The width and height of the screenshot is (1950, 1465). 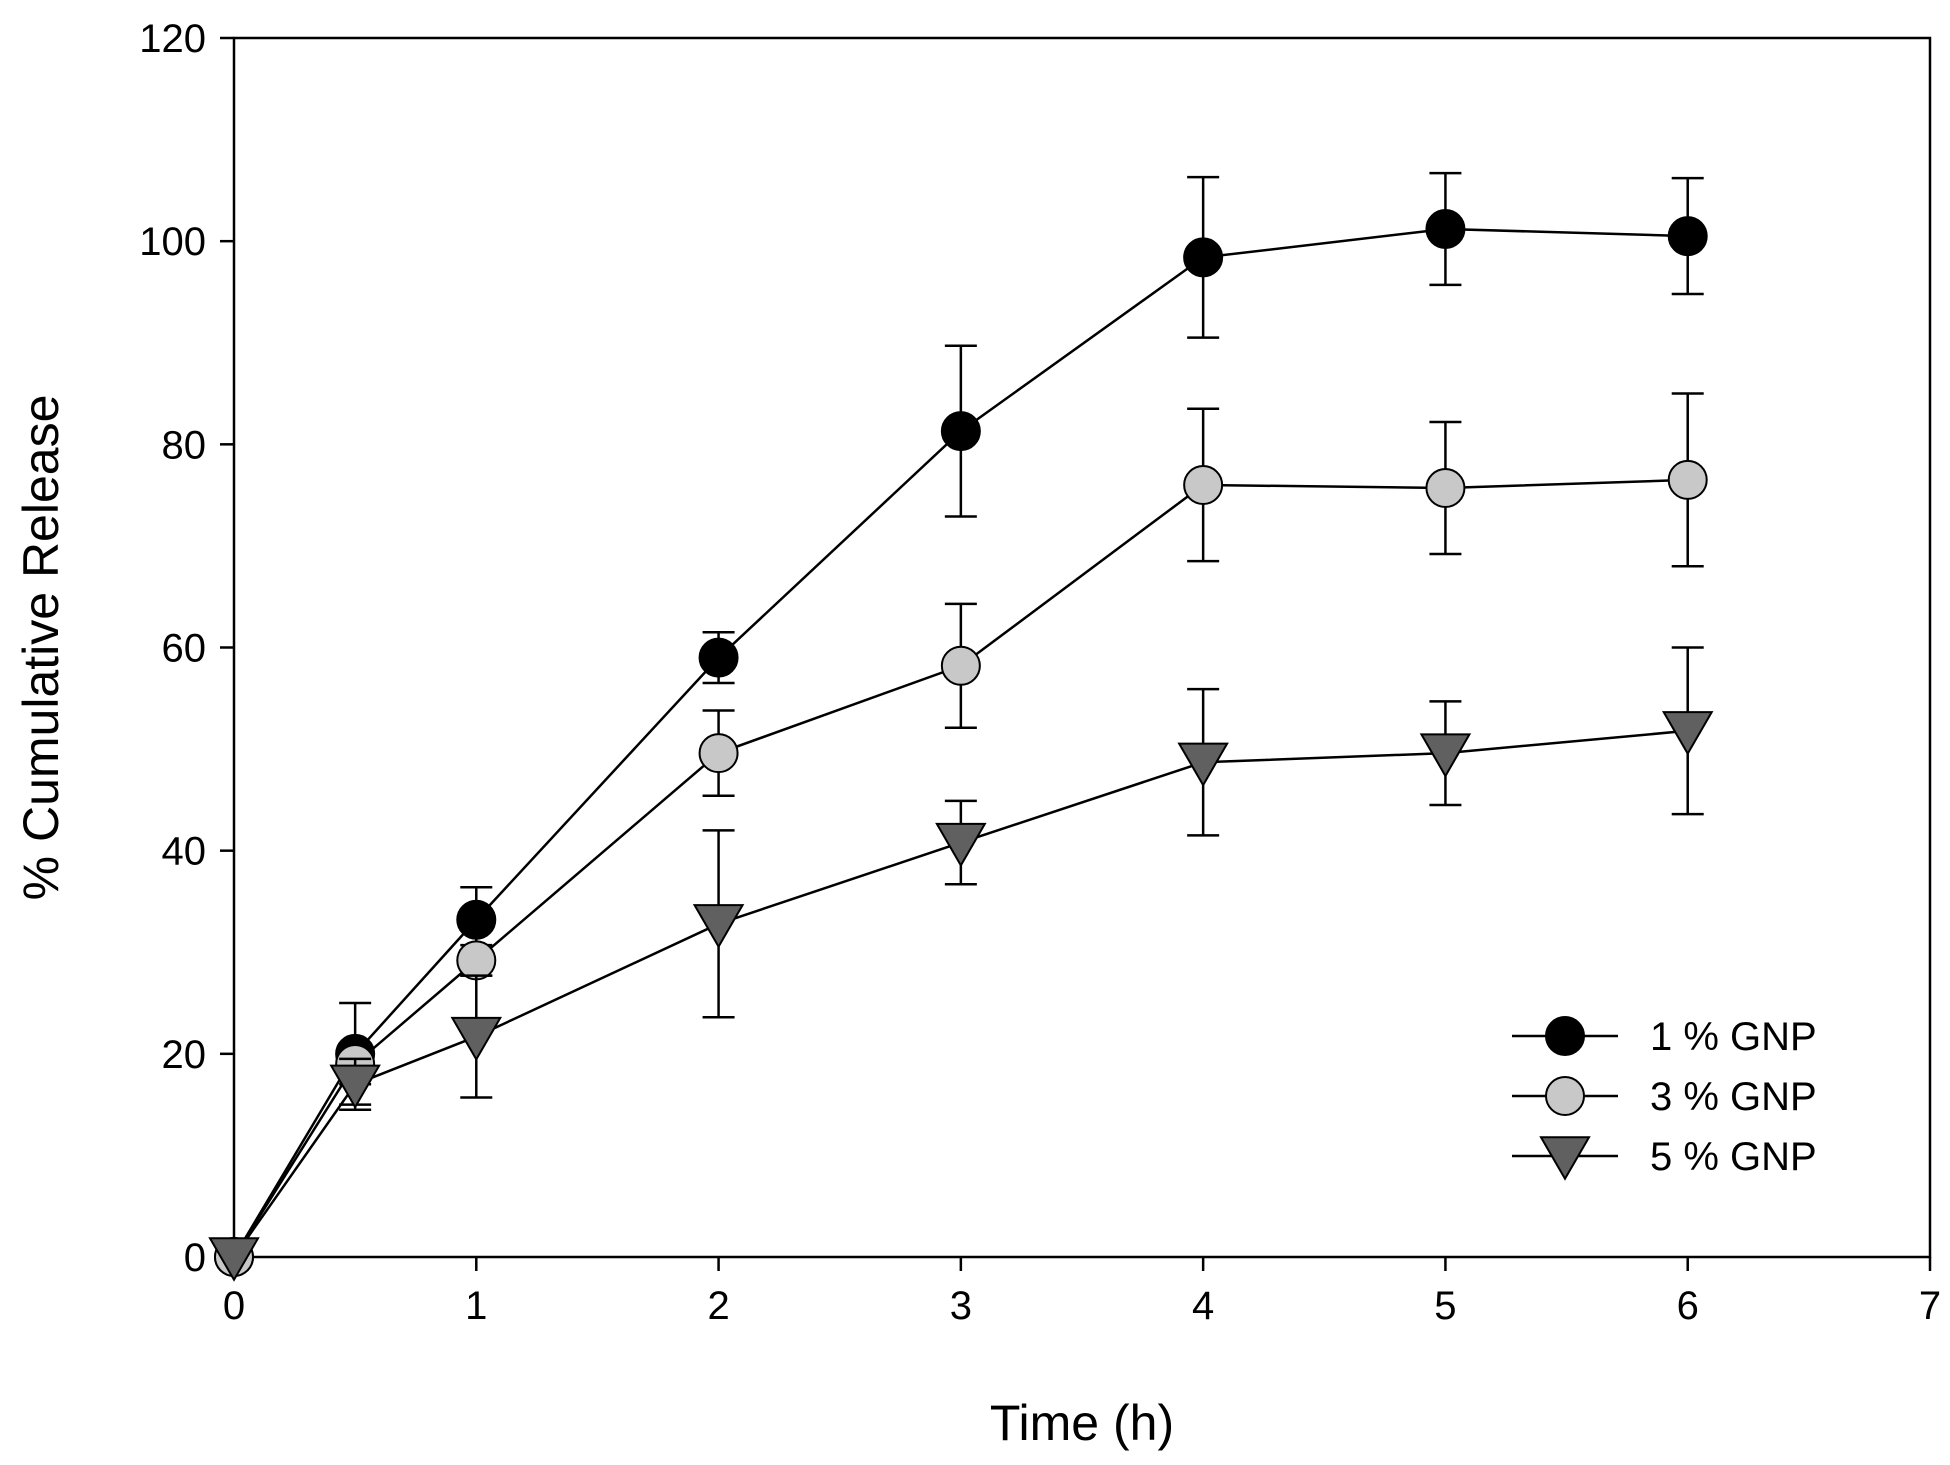 I want to click on legend-label: 5 % GNP, so click(x=1733, y=1157).